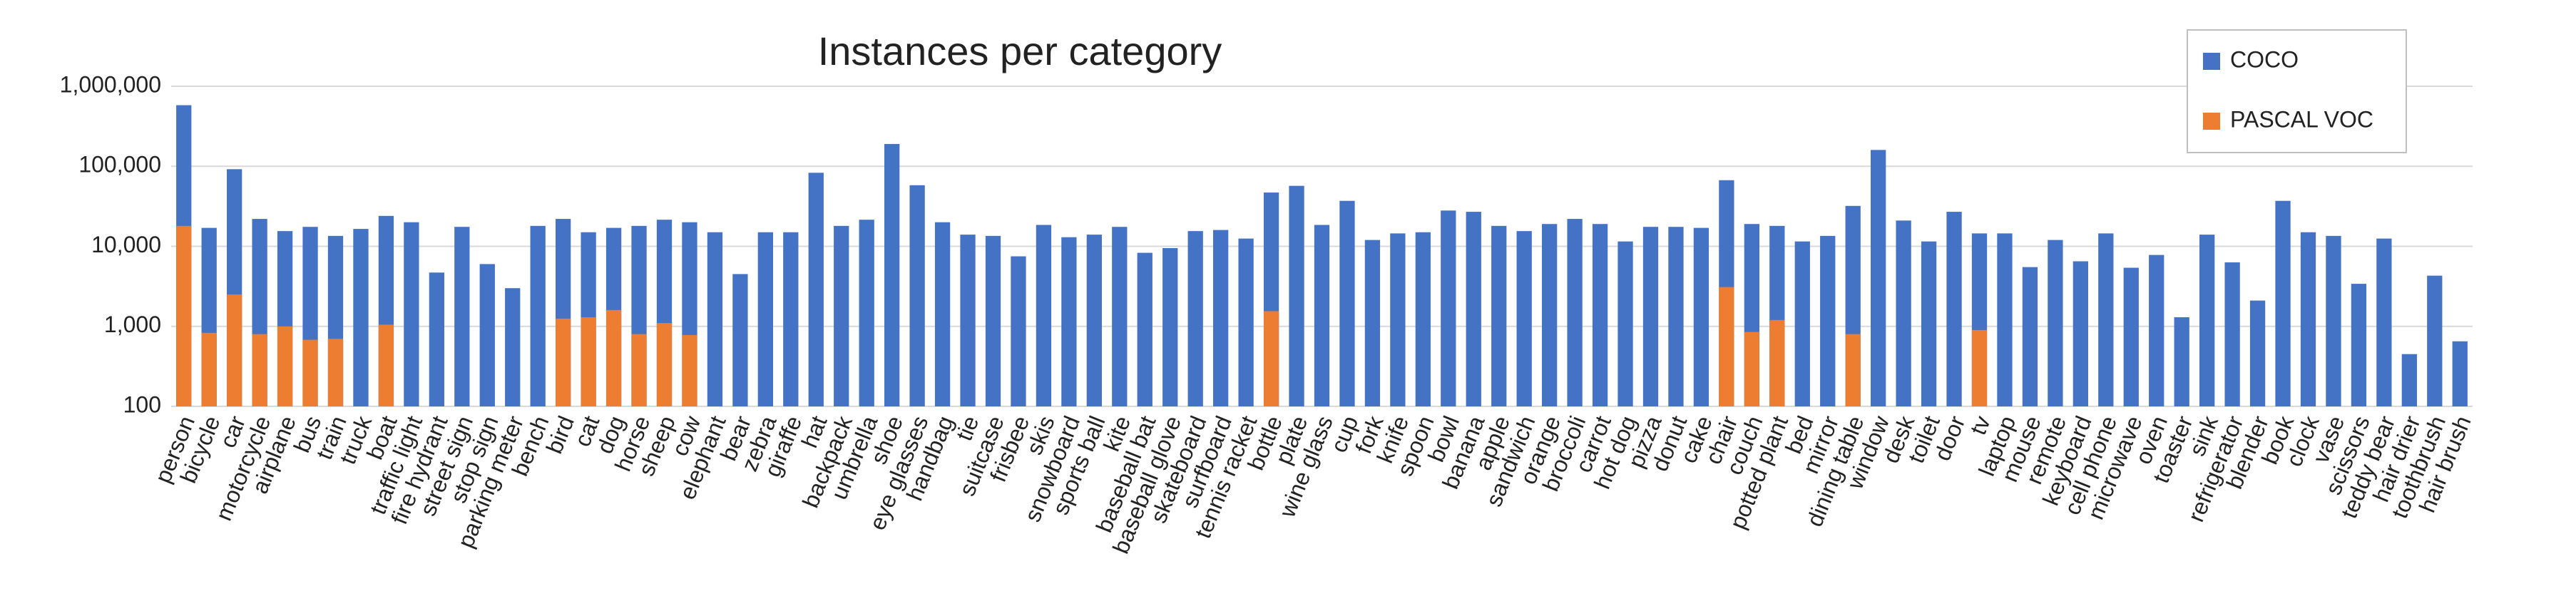 The width and height of the screenshot is (2576, 606). Describe the element at coordinates (132, 324) in the screenshot. I see `y-tick-label: 1,000` at that location.